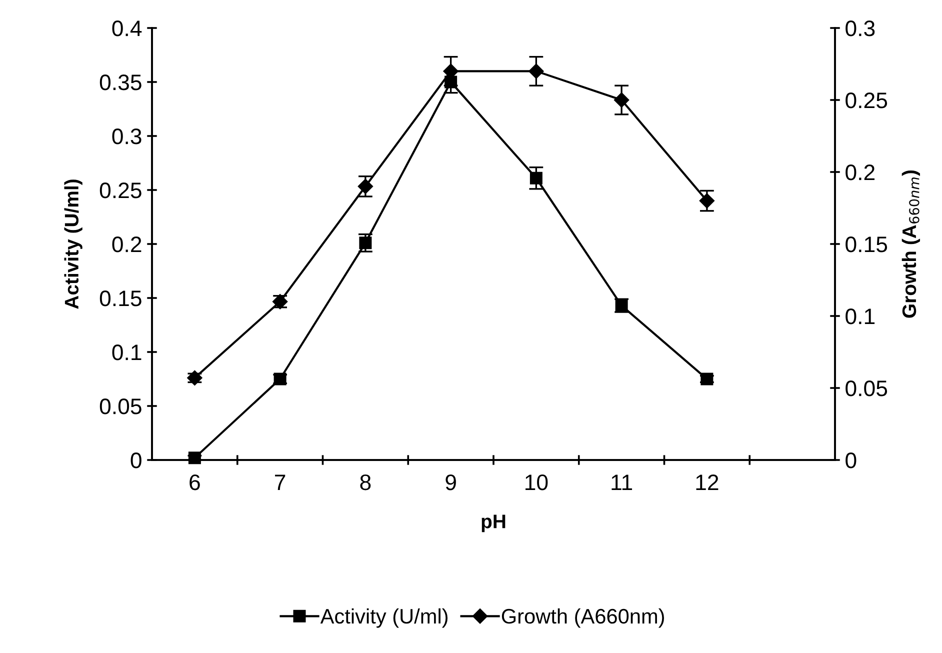  What do you see at coordinates (537, 482) in the screenshot?
I see `x-tick-label: 10` at bounding box center [537, 482].